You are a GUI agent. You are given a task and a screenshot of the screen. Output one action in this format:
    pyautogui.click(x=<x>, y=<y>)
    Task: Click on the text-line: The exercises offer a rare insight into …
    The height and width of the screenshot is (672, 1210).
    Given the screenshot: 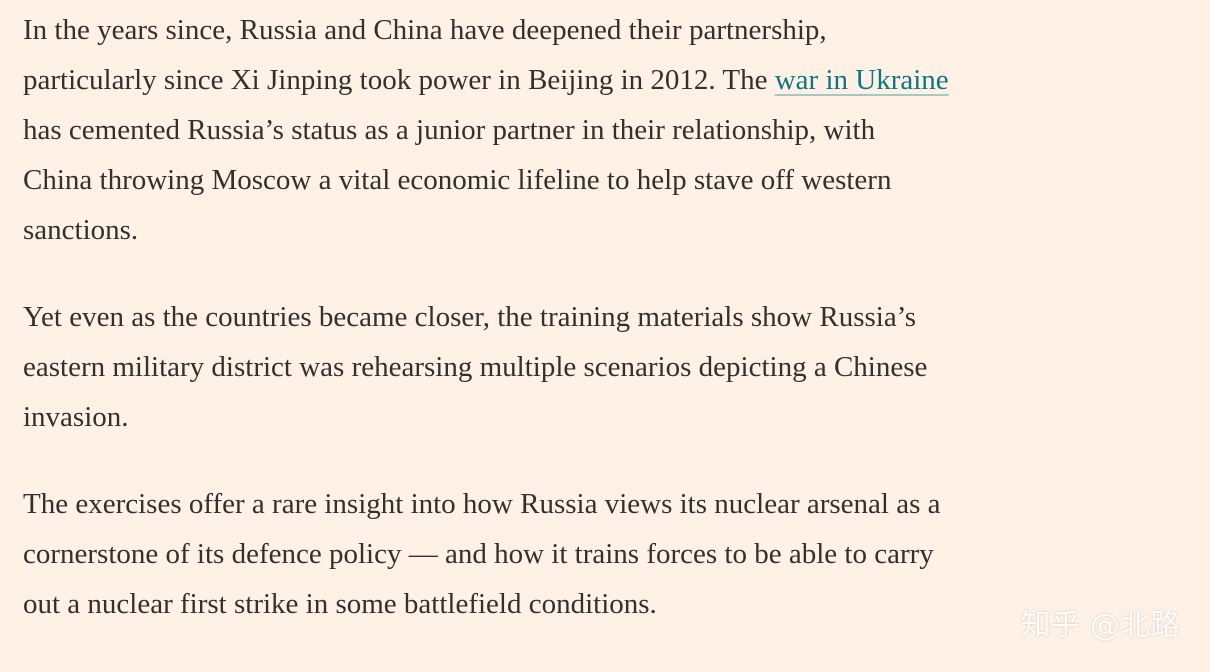 What is the action you would take?
    pyautogui.click(x=608, y=504)
    